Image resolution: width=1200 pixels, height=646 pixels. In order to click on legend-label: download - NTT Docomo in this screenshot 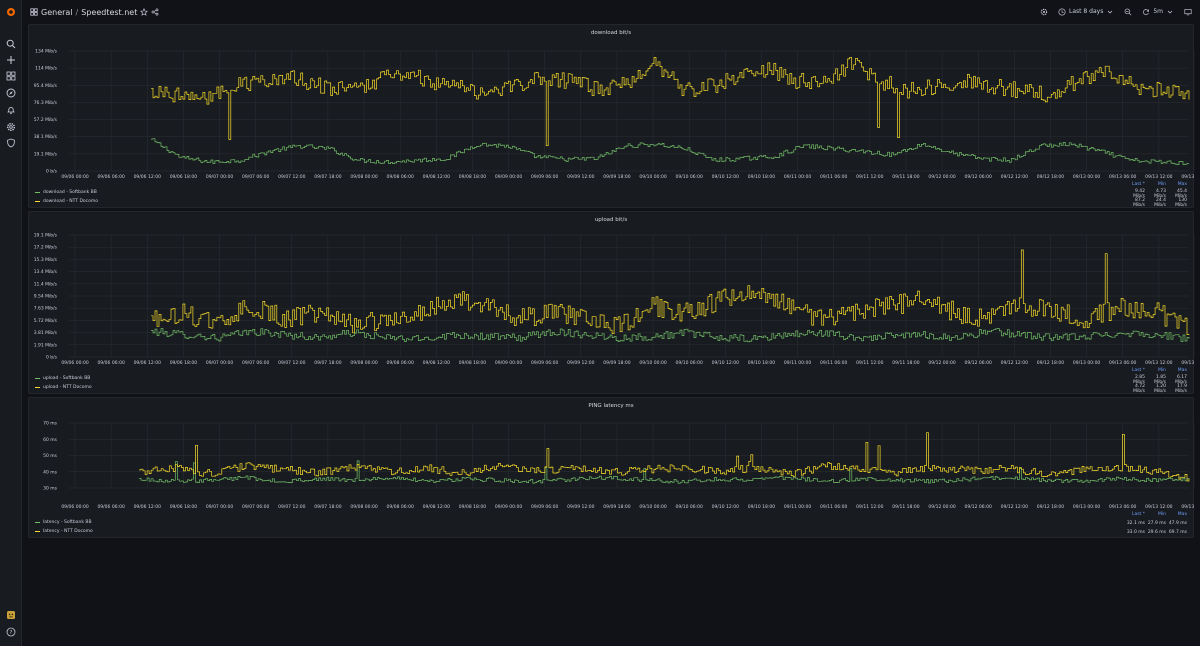, I will do `click(71, 201)`.